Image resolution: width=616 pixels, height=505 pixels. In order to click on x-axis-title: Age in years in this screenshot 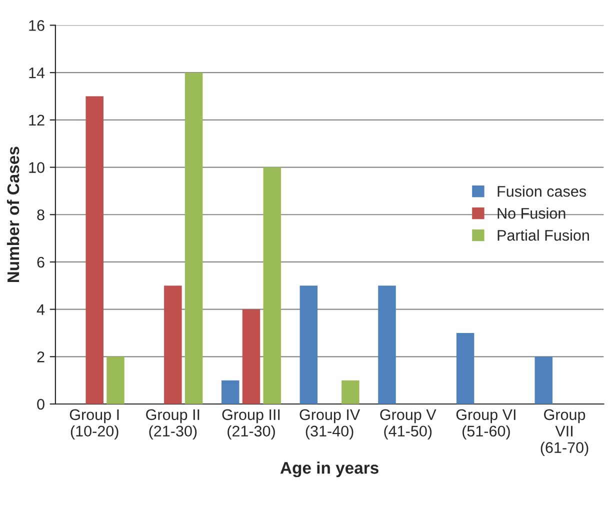, I will do `click(329, 470)`.